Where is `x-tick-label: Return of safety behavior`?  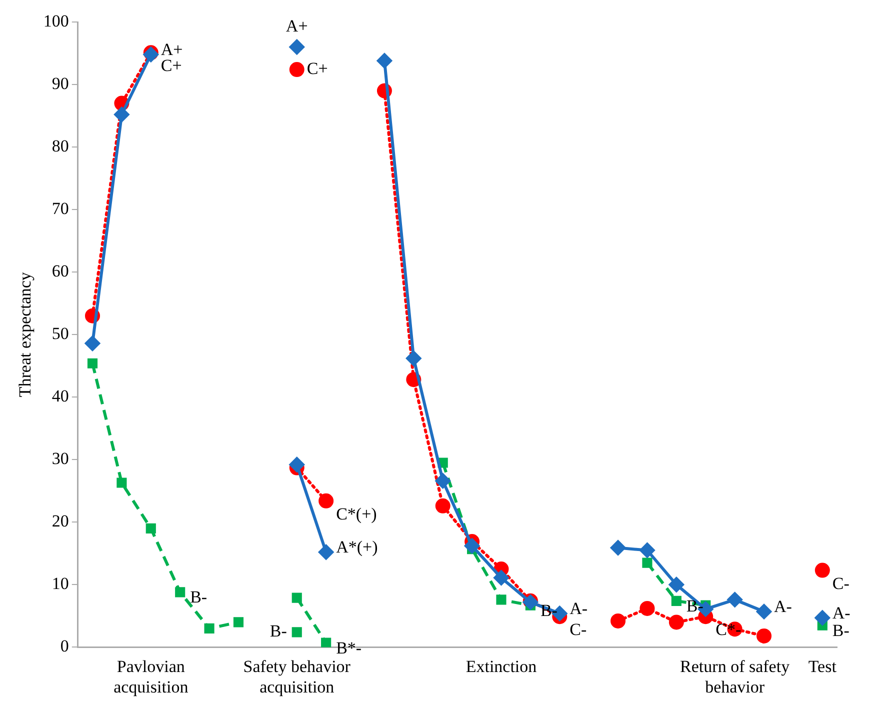
x-tick-label: Return of safety behavior is located at coordinates (735, 676).